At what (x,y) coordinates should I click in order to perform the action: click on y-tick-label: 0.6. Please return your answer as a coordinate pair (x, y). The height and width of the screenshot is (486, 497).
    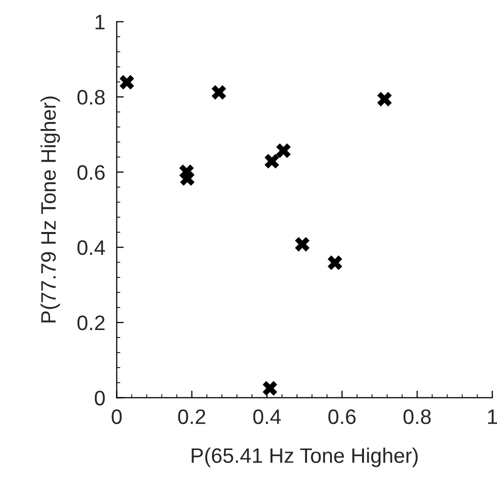
    Looking at the image, I should click on (91, 172).